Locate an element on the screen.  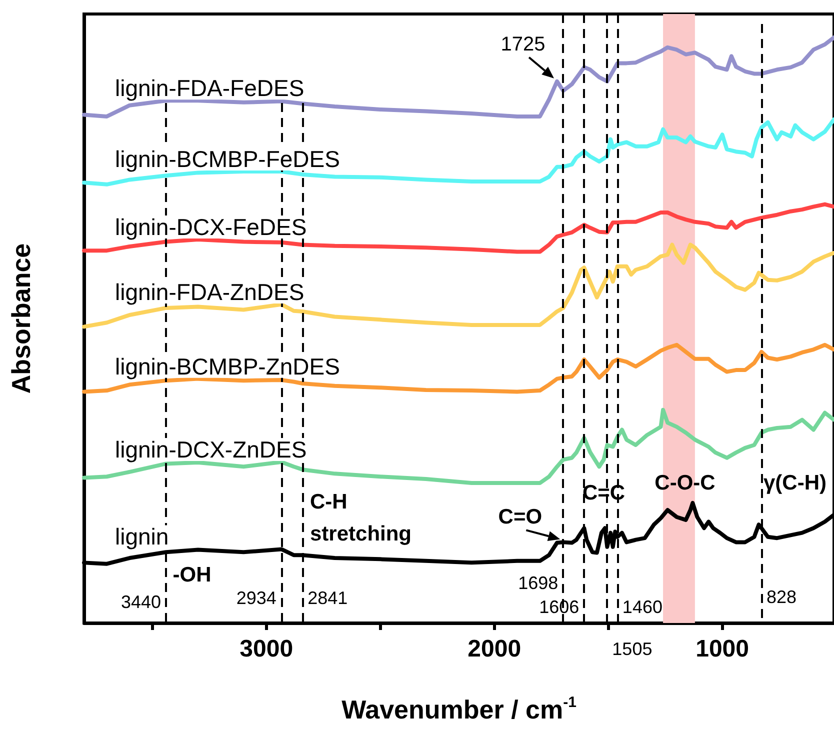
ref-line-label: 3440 is located at coordinates (141, 602).